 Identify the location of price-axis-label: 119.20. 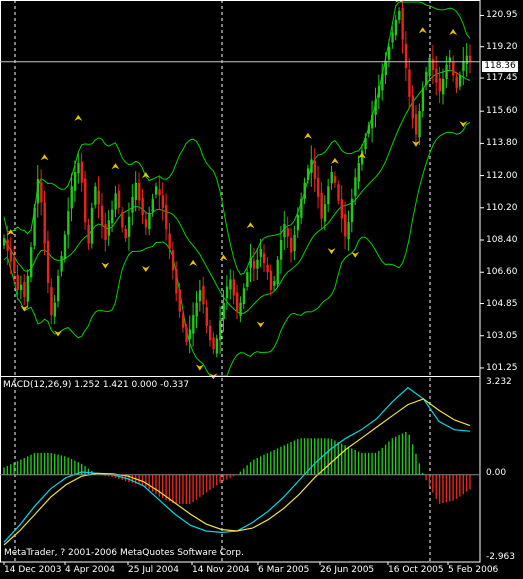
(502, 46).